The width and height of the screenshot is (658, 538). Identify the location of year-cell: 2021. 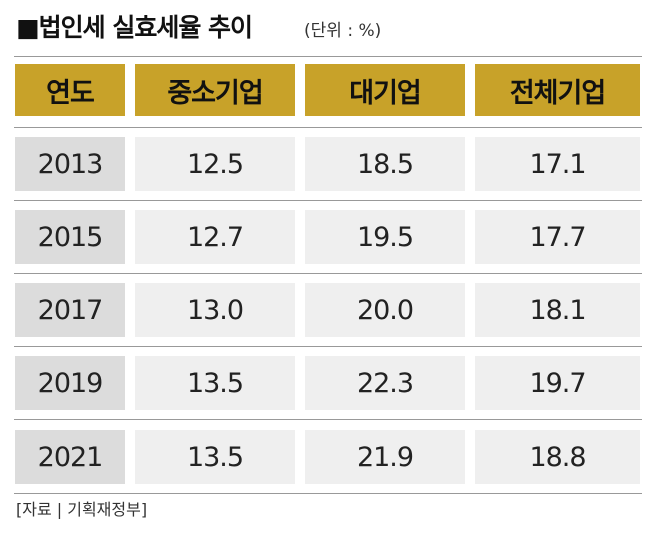
(70, 457).